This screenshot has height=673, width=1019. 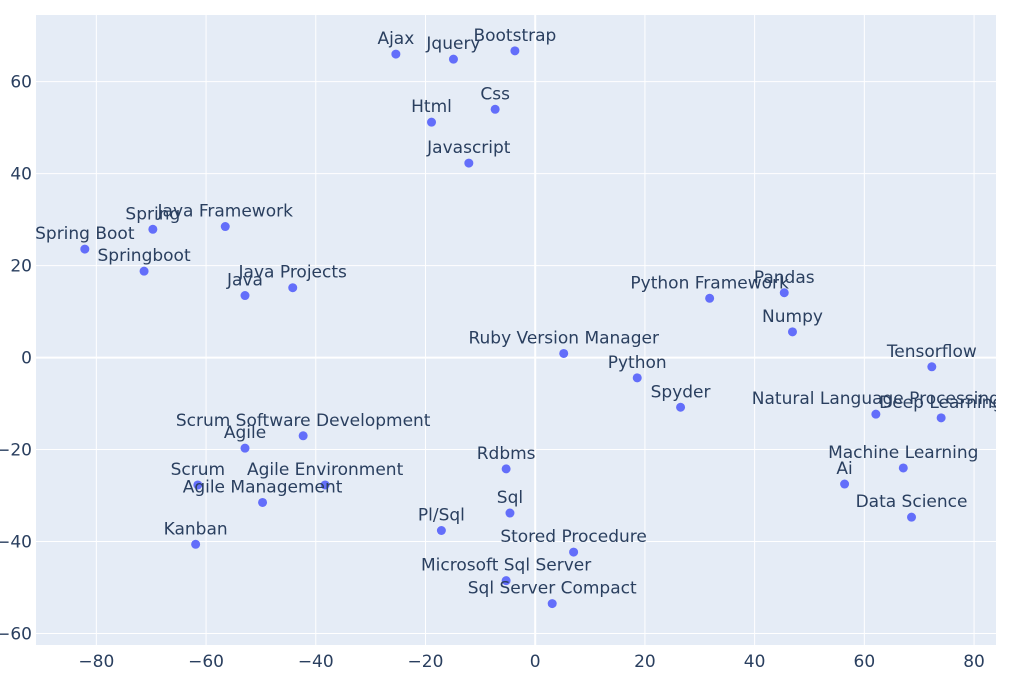 I want to click on scatter-point: Sql Server Compact, so click(x=552, y=594).